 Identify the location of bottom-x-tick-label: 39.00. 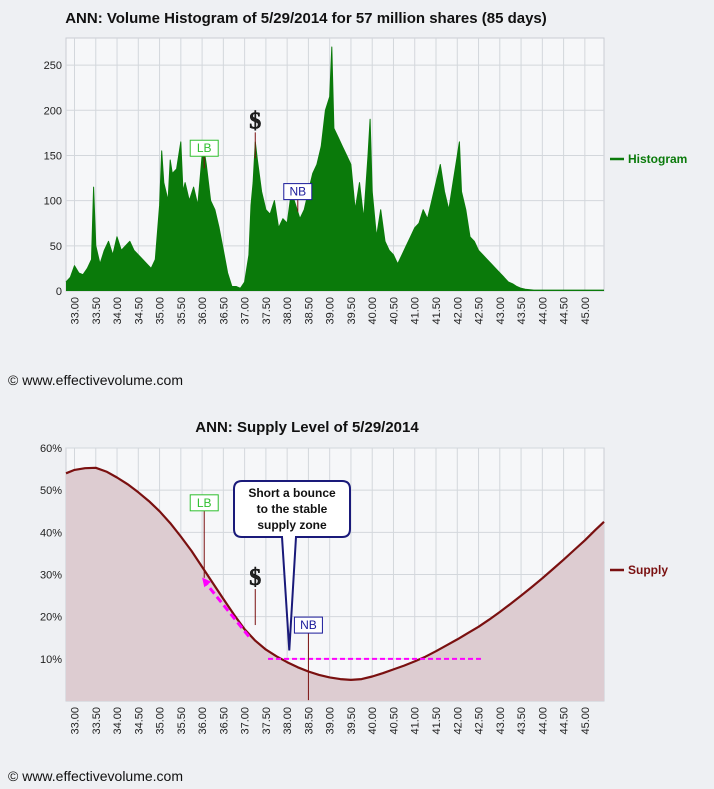
(331, 721).